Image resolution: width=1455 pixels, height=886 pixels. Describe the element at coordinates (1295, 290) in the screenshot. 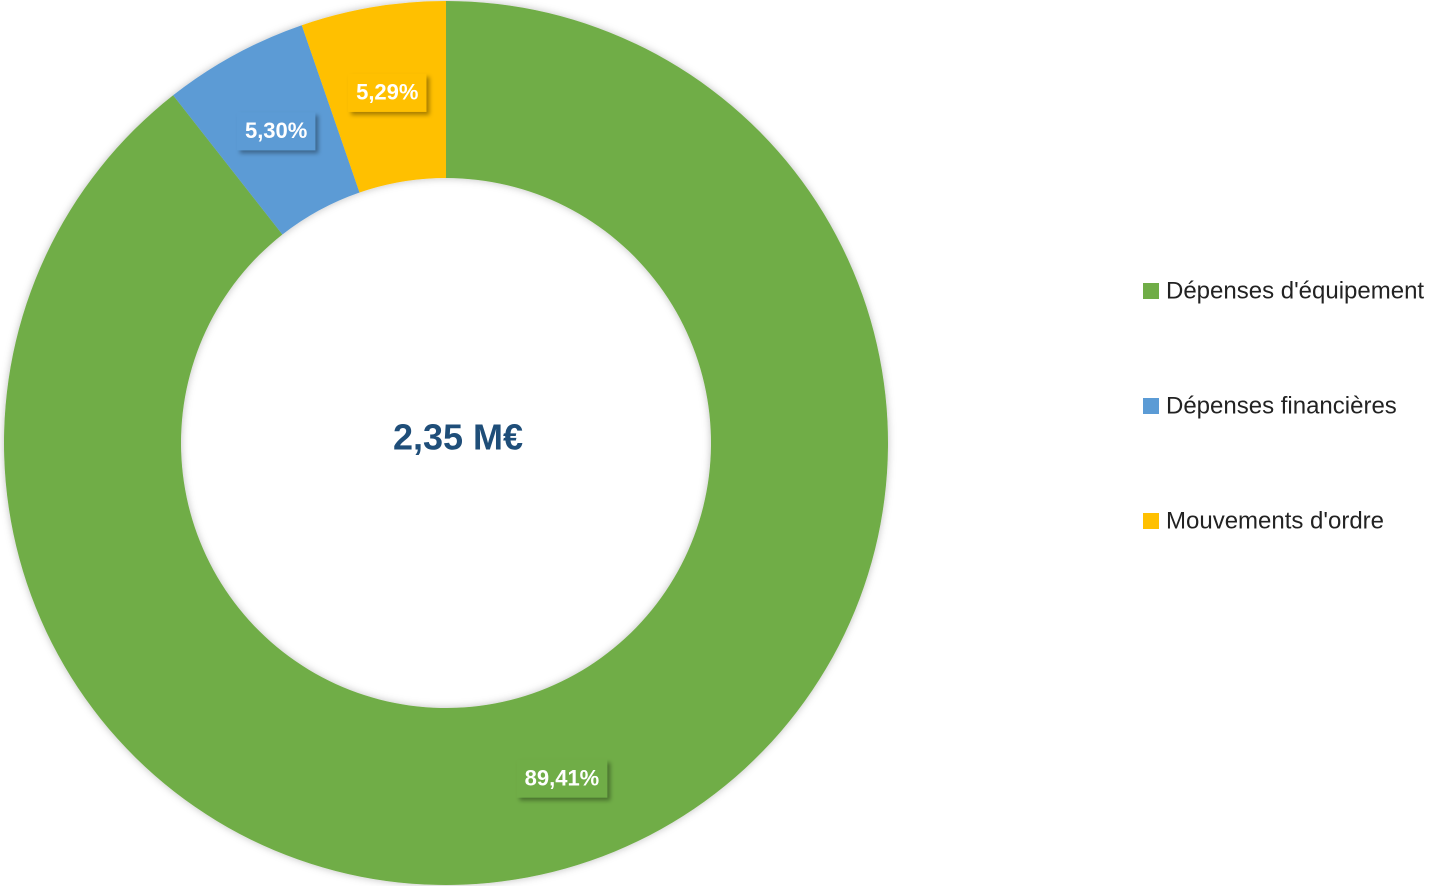

I see `legend-label: Dépenses d'équipement` at that location.